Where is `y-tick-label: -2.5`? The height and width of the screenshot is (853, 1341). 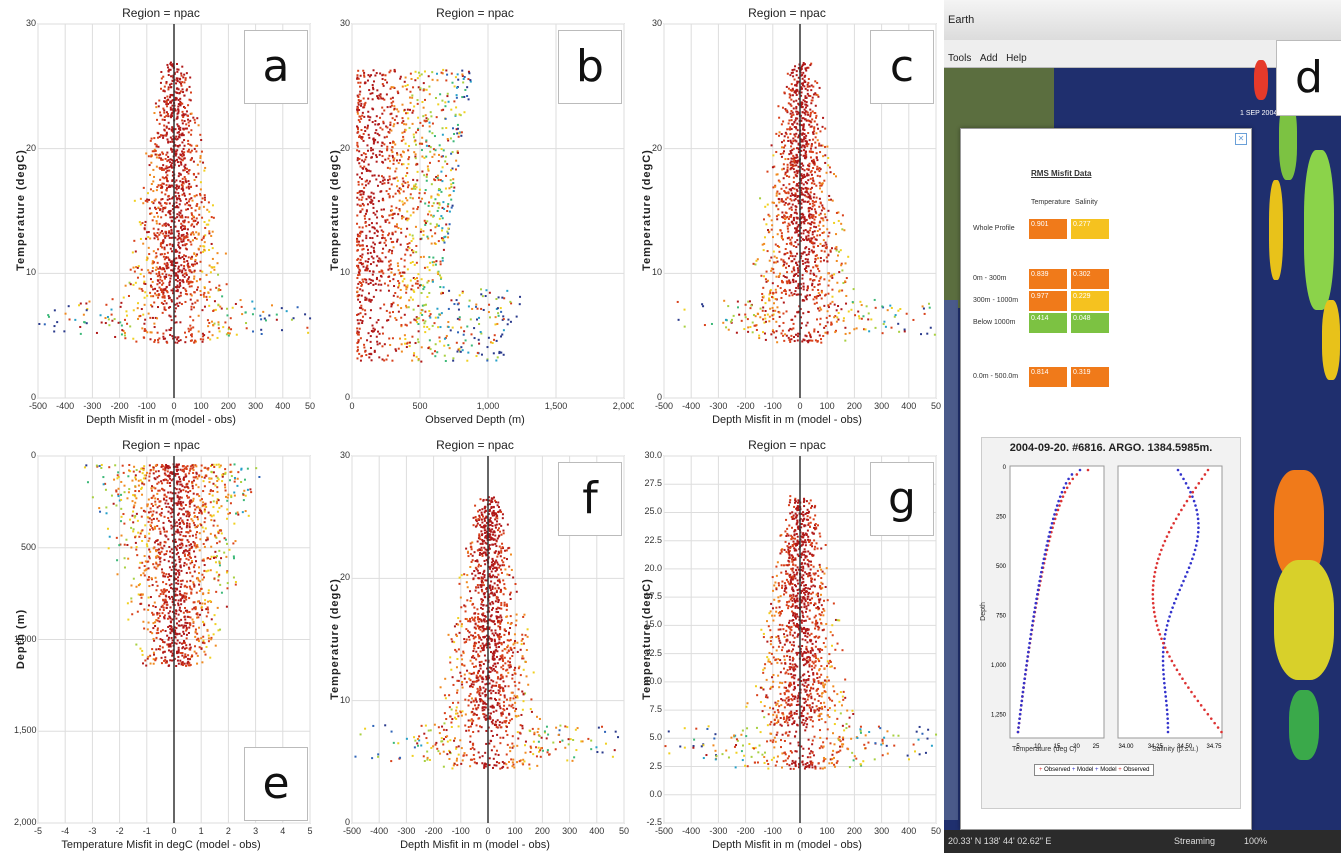
y-tick-label: -2.5 is located at coordinates (654, 822).